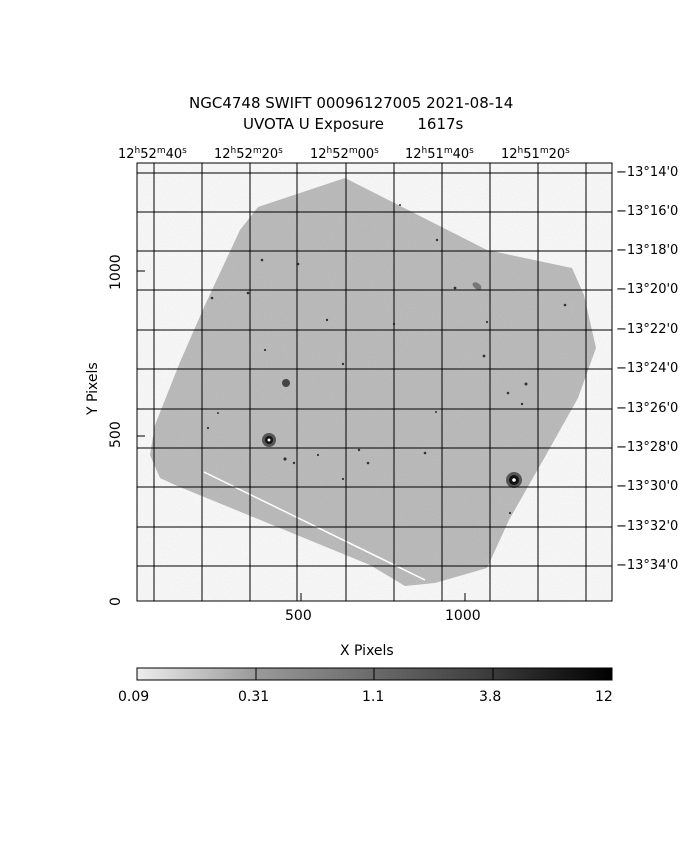 This screenshot has width=680, height=850. What do you see at coordinates (254, 697) in the screenshot?
I see `colorbar-label: 0.31` at bounding box center [254, 697].